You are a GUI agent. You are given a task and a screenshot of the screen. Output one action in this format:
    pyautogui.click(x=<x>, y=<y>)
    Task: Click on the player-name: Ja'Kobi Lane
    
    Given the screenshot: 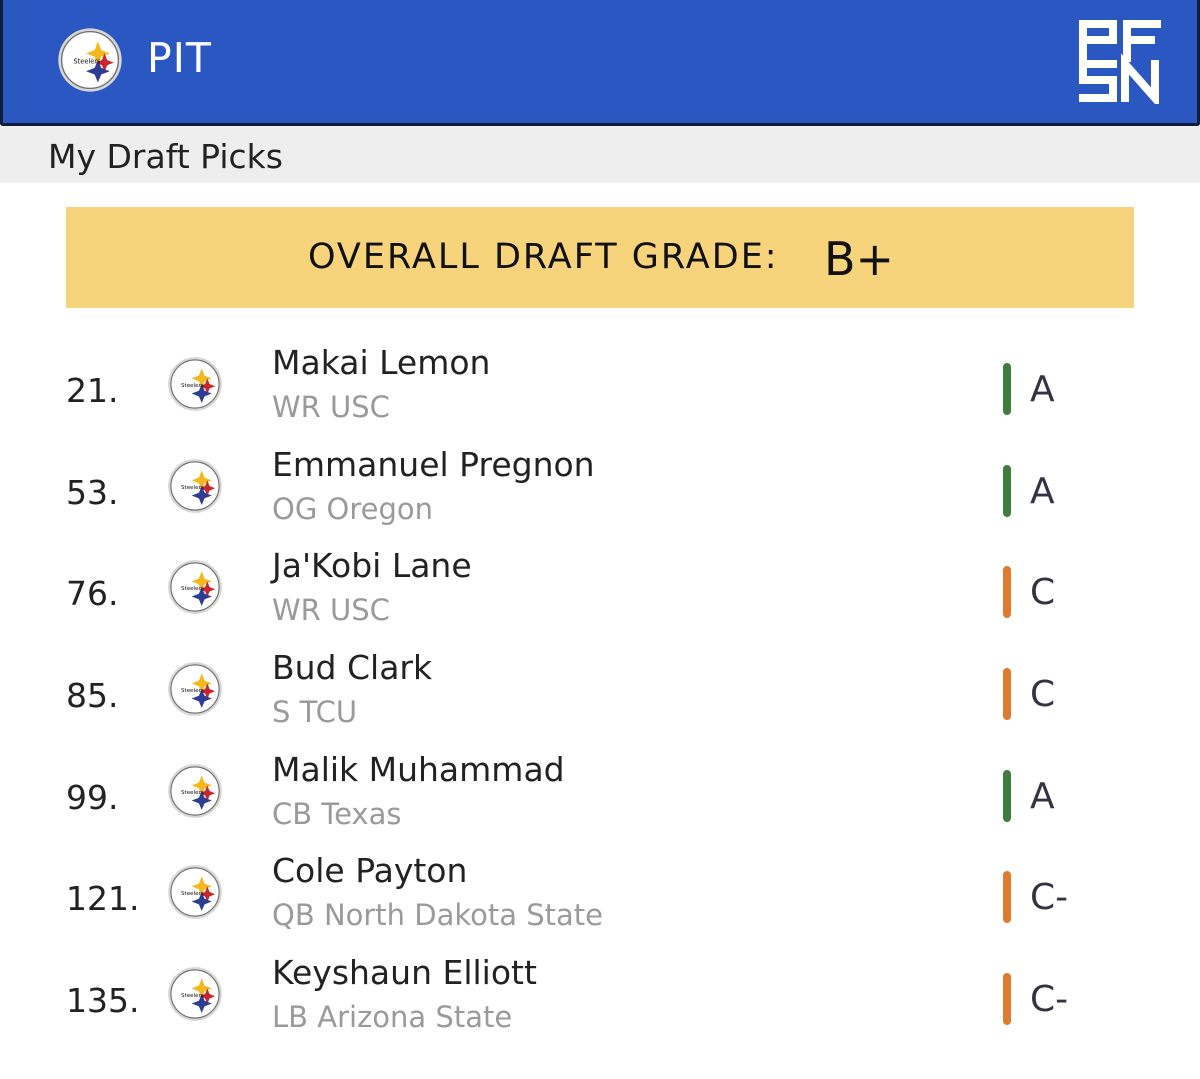 What is the action you would take?
    pyautogui.click(x=372, y=566)
    